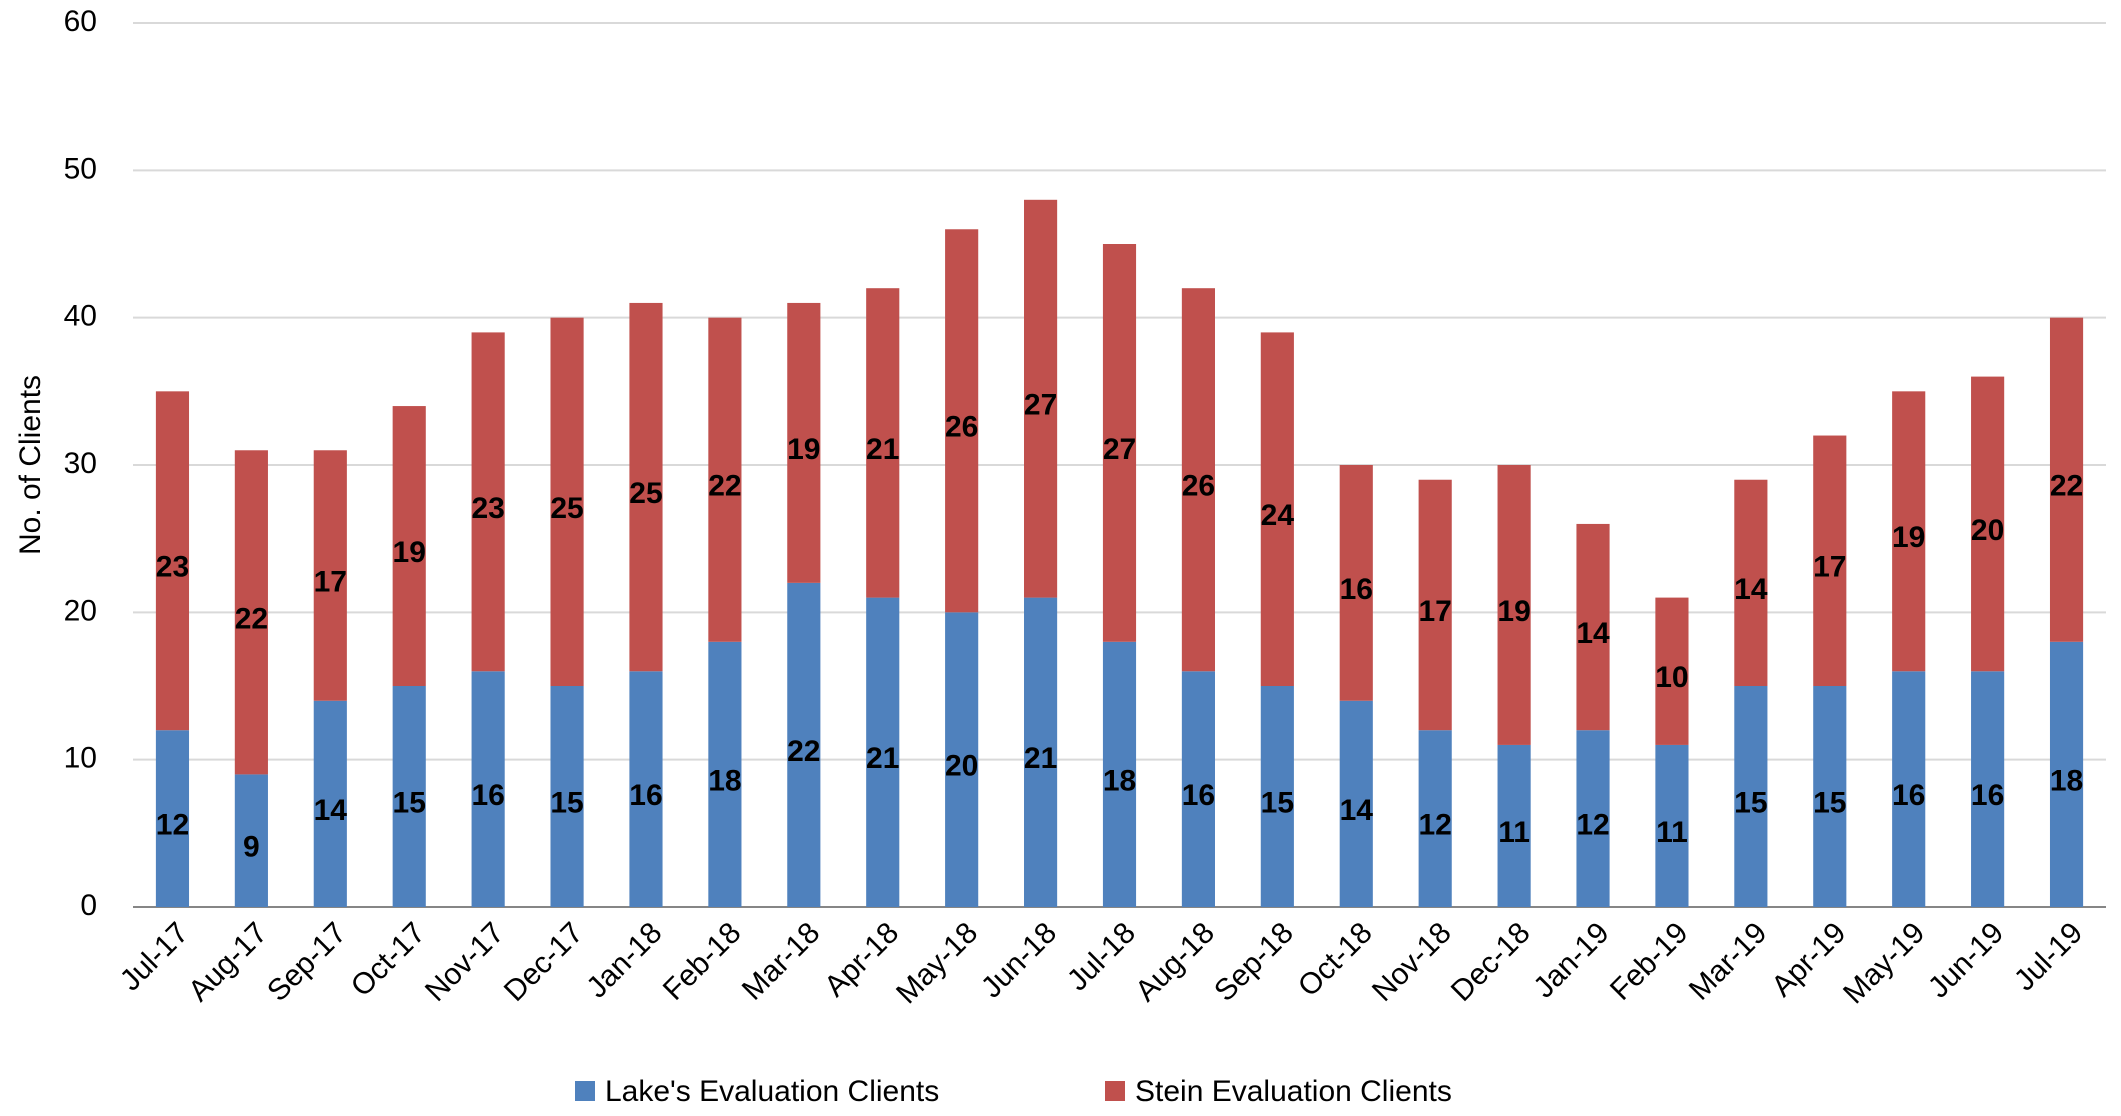 Image resolution: width=2121 pixels, height=1116 pixels. What do you see at coordinates (465, 962) in the screenshot?
I see `x-tick-label: Nov-17` at bounding box center [465, 962].